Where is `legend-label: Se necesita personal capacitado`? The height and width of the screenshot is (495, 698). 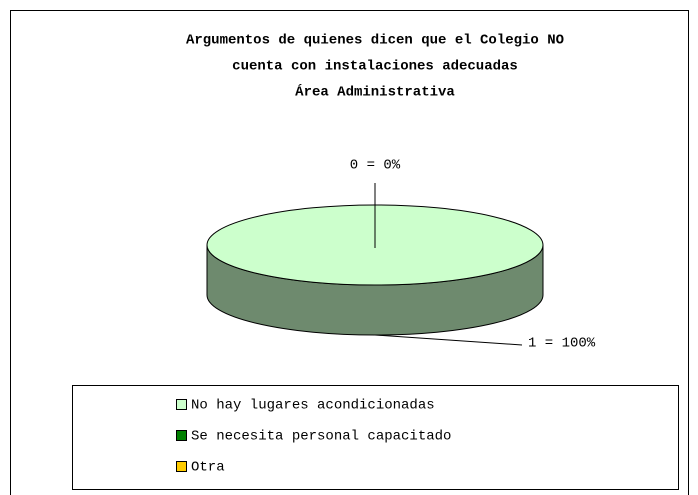 legend-label: Se necesita personal capacitado is located at coordinates (321, 437).